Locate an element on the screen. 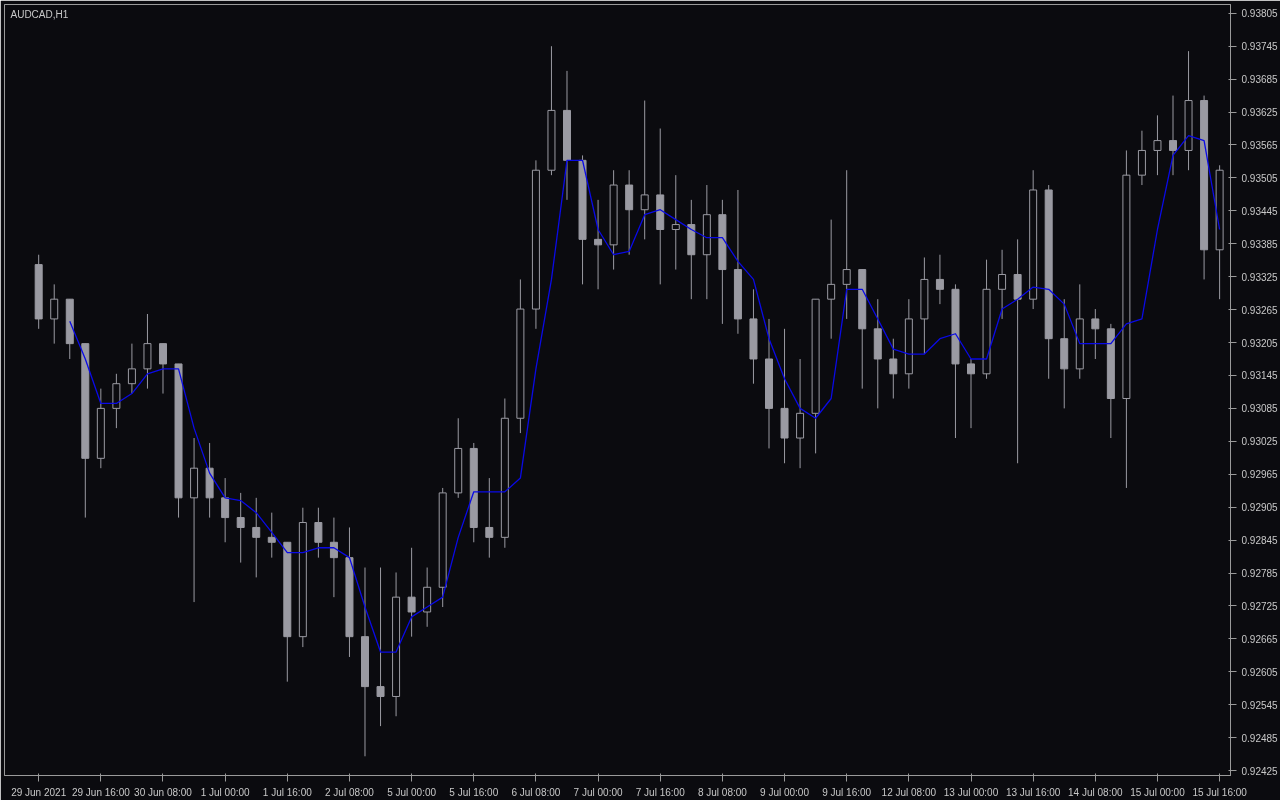 This screenshot has width=1280, height=800. x-tick-label: 5 Jul 00:00 is located at coordinates (412, 792).